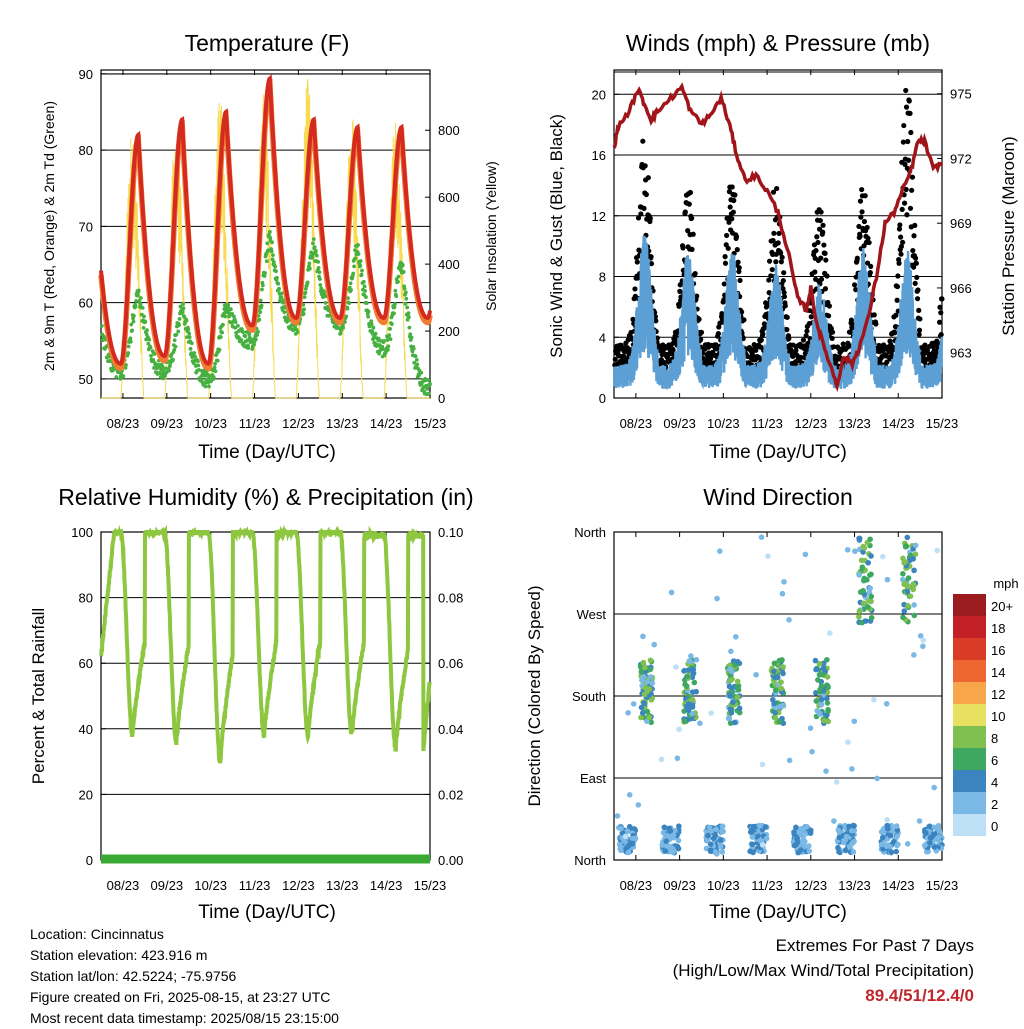  I want to click on direction-x-tick-label: 10/23, so click(723, 885).